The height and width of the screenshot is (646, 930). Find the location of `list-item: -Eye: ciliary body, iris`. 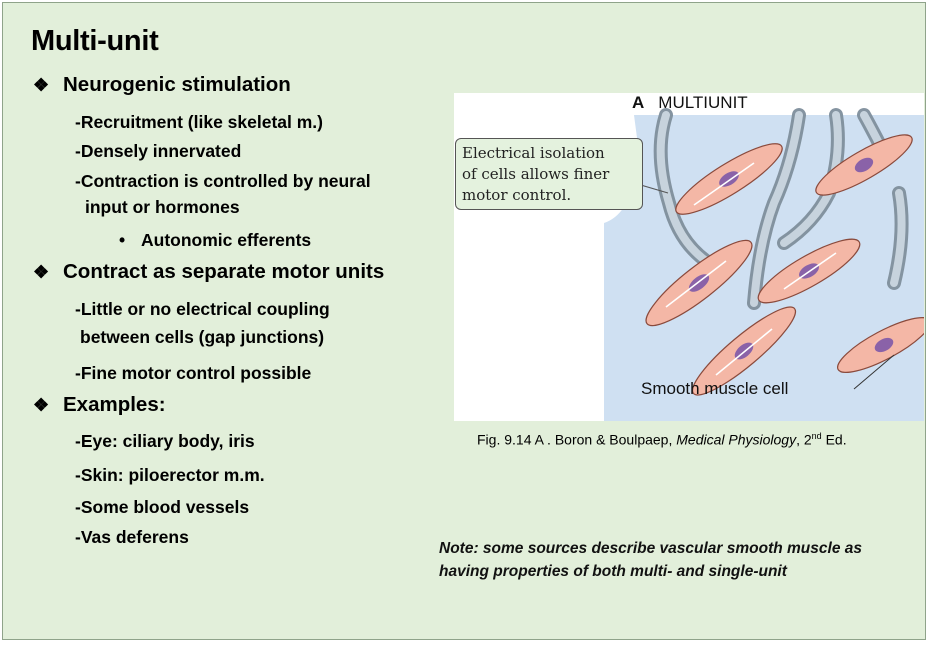

list-item: -Eye: ciliary body, iris is located at coordinates (165, 441).